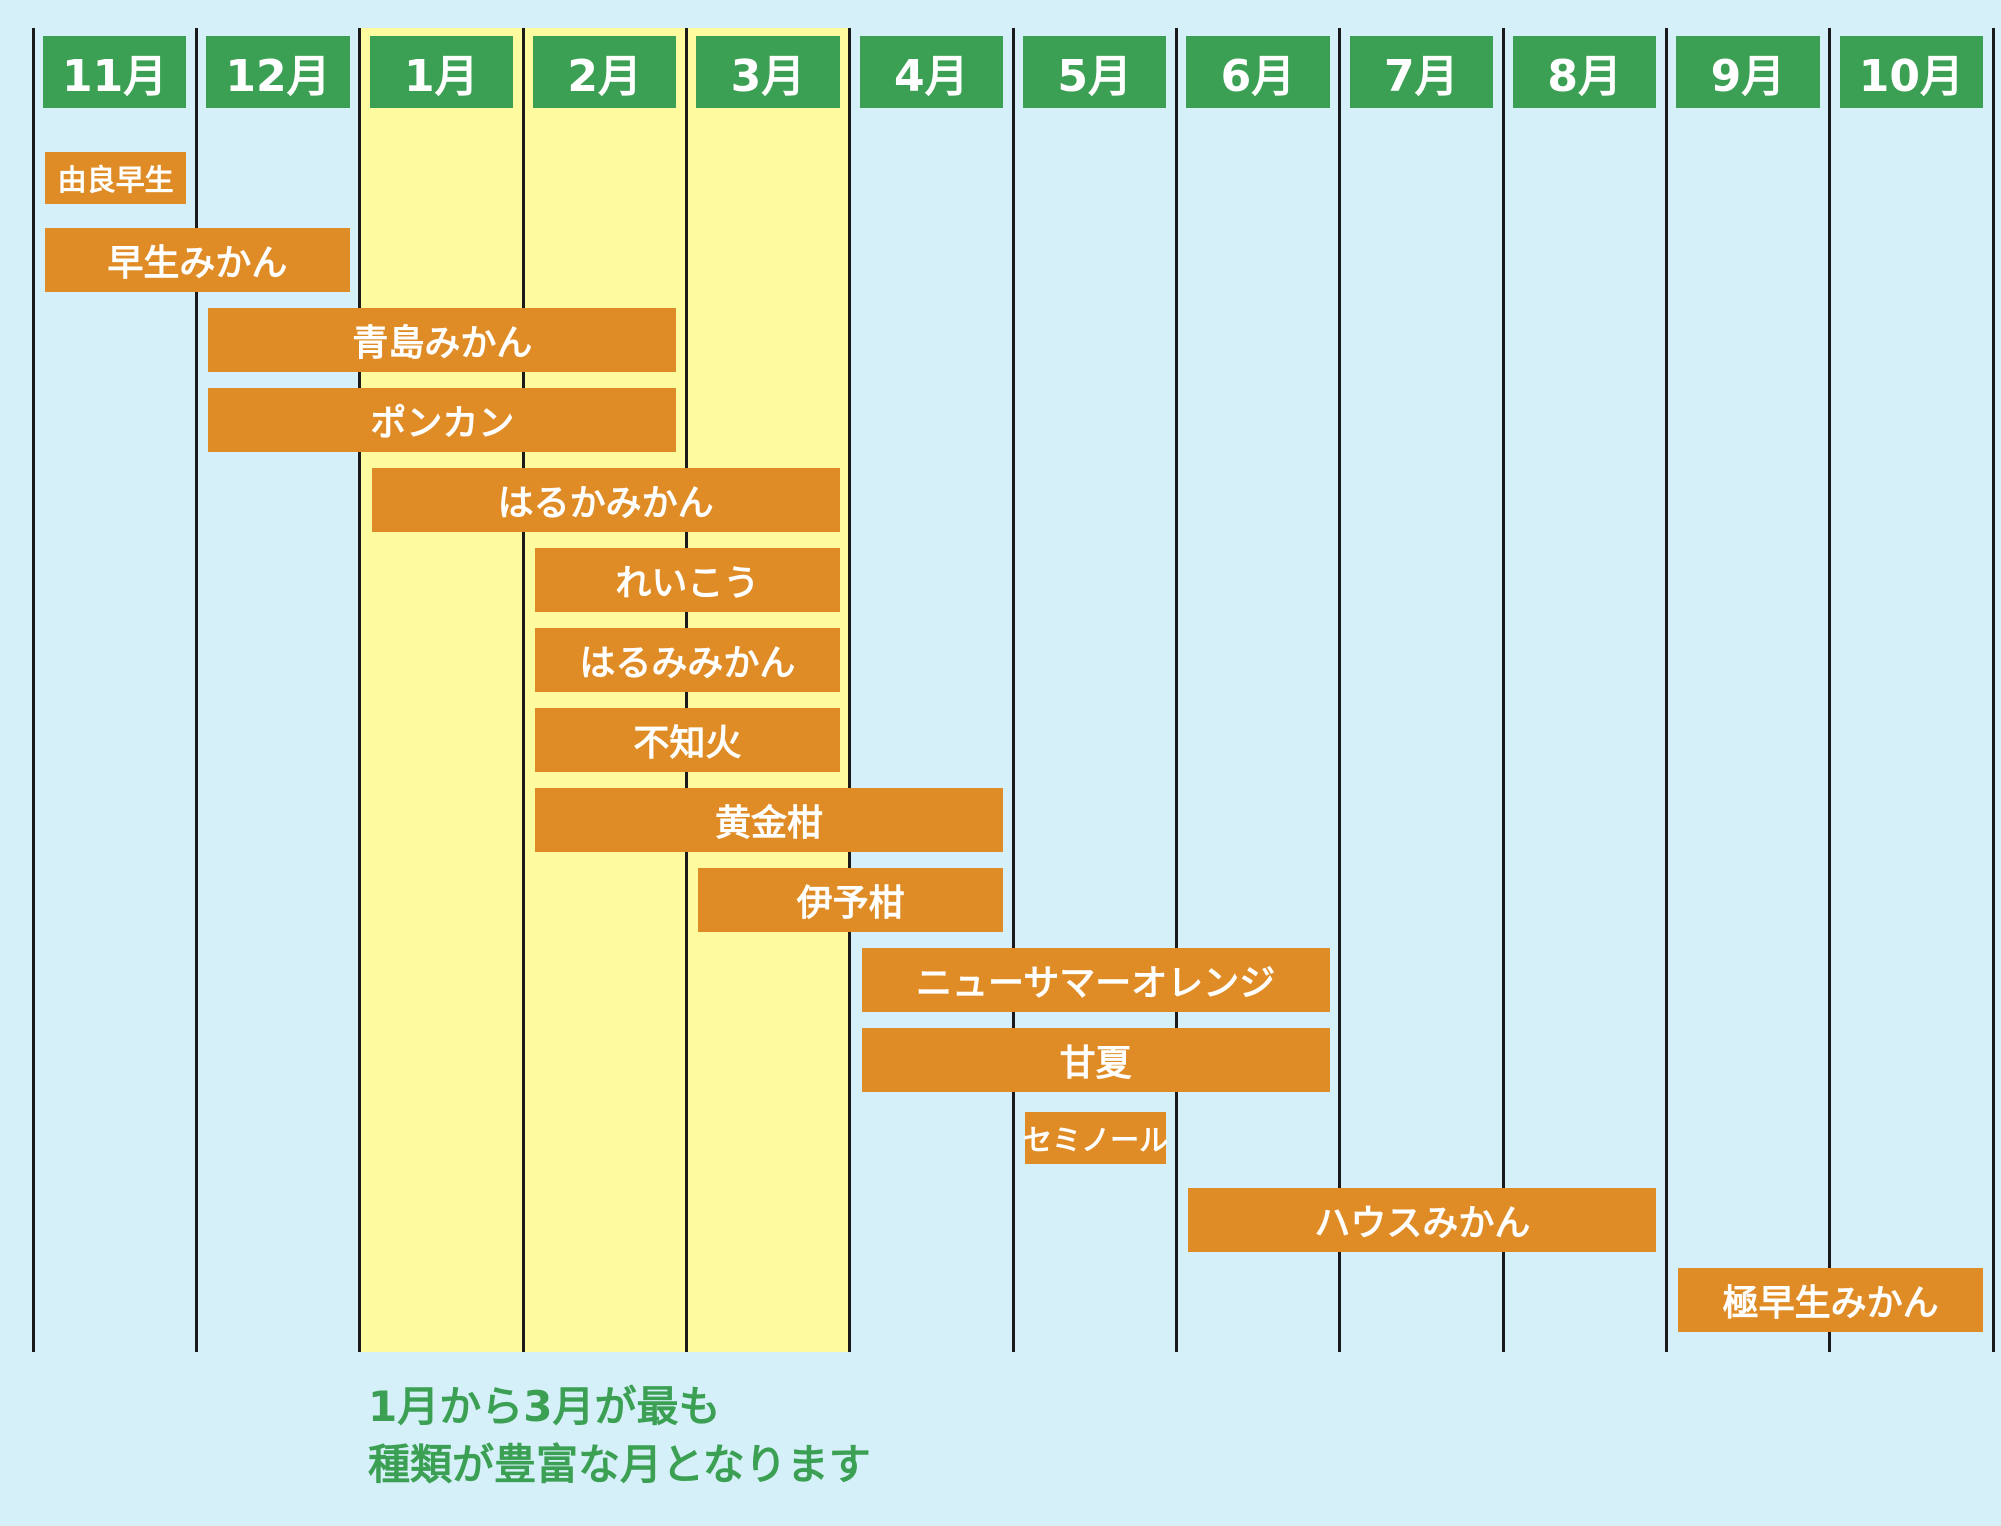 This screenshot has height=1526, width=2001. I want to click on month-header: 2月, so click(605, 72).